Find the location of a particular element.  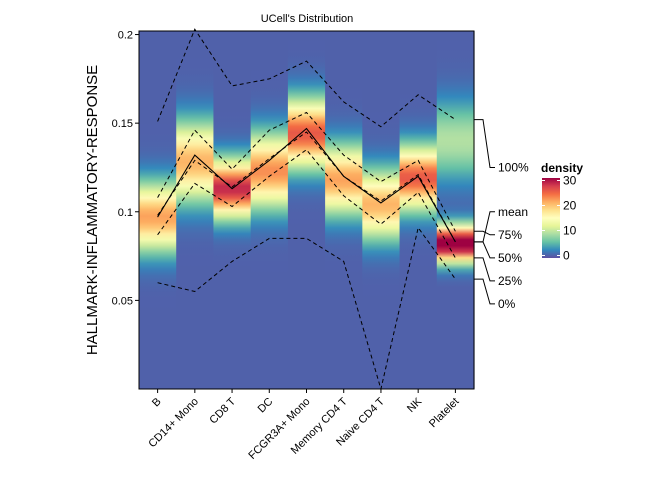

legend-tick-label: 20 is located at coordinates (570, 206).